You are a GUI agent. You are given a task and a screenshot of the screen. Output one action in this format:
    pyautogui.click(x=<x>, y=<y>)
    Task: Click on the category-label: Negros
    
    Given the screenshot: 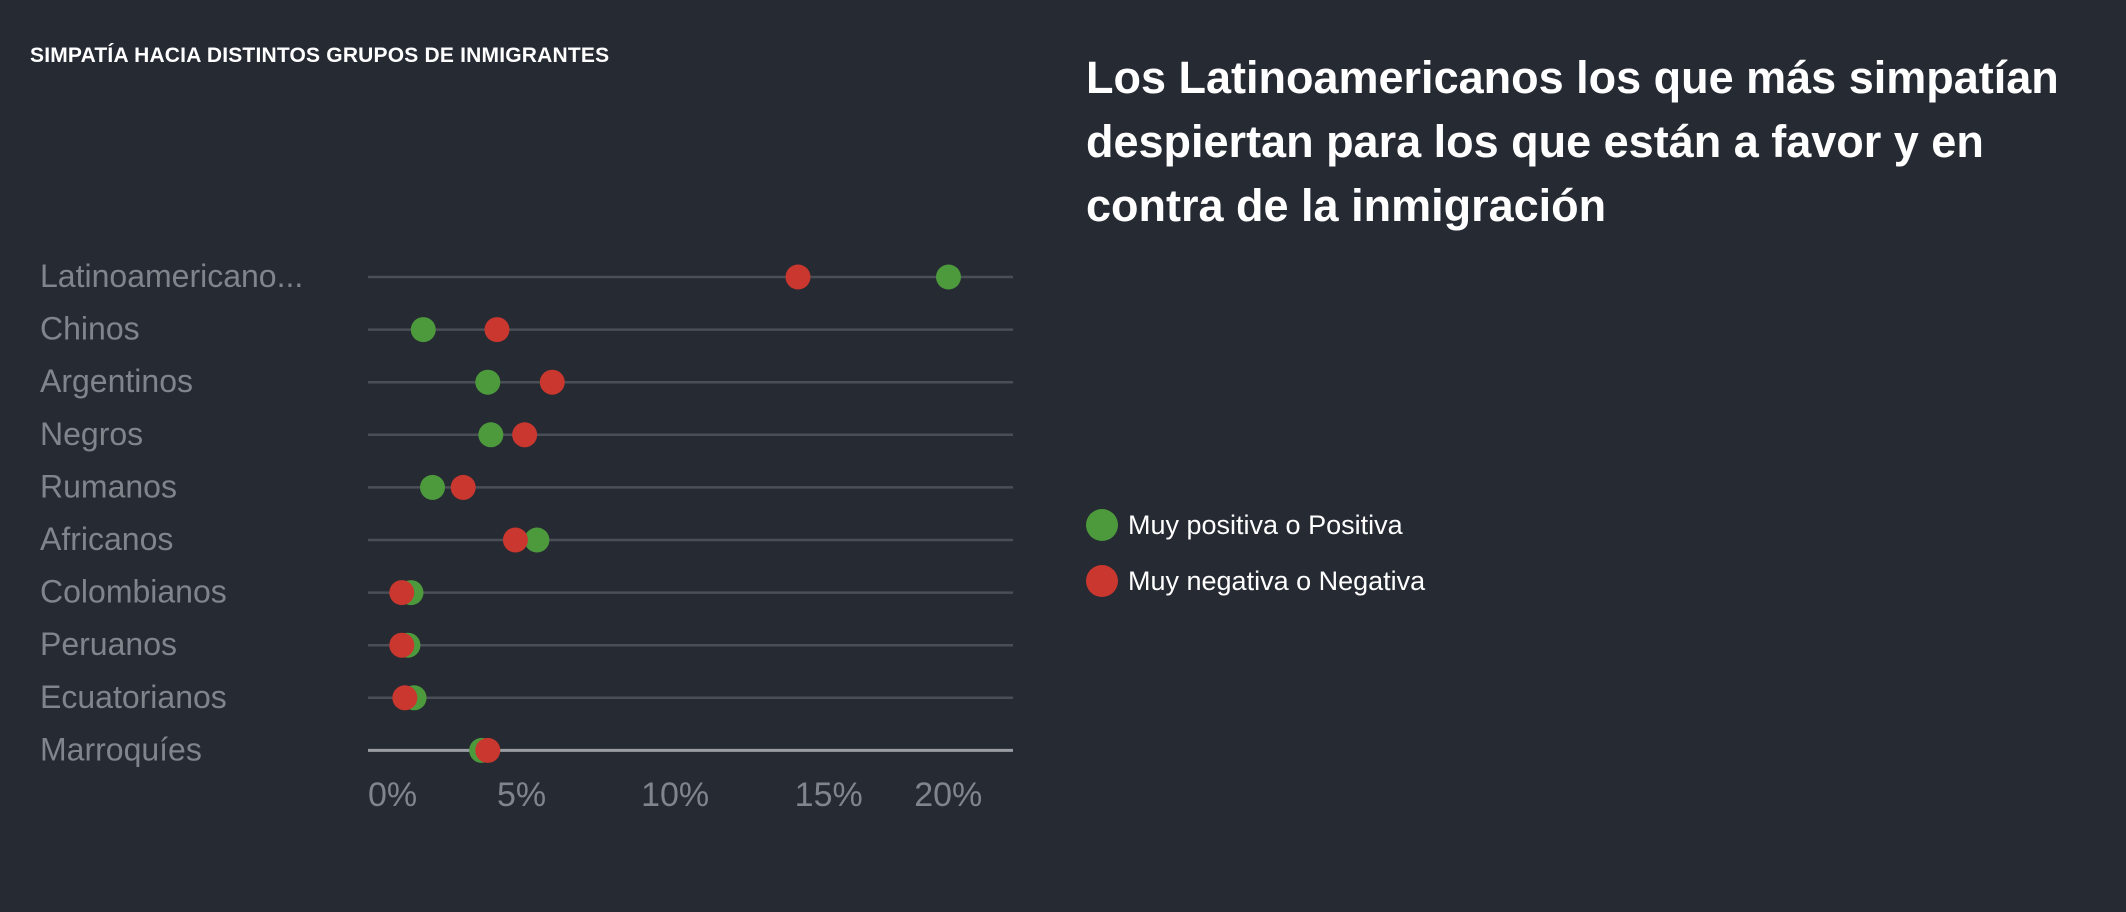 What is the action you would take?
    pyautogui.click(x=91, y=434)
    